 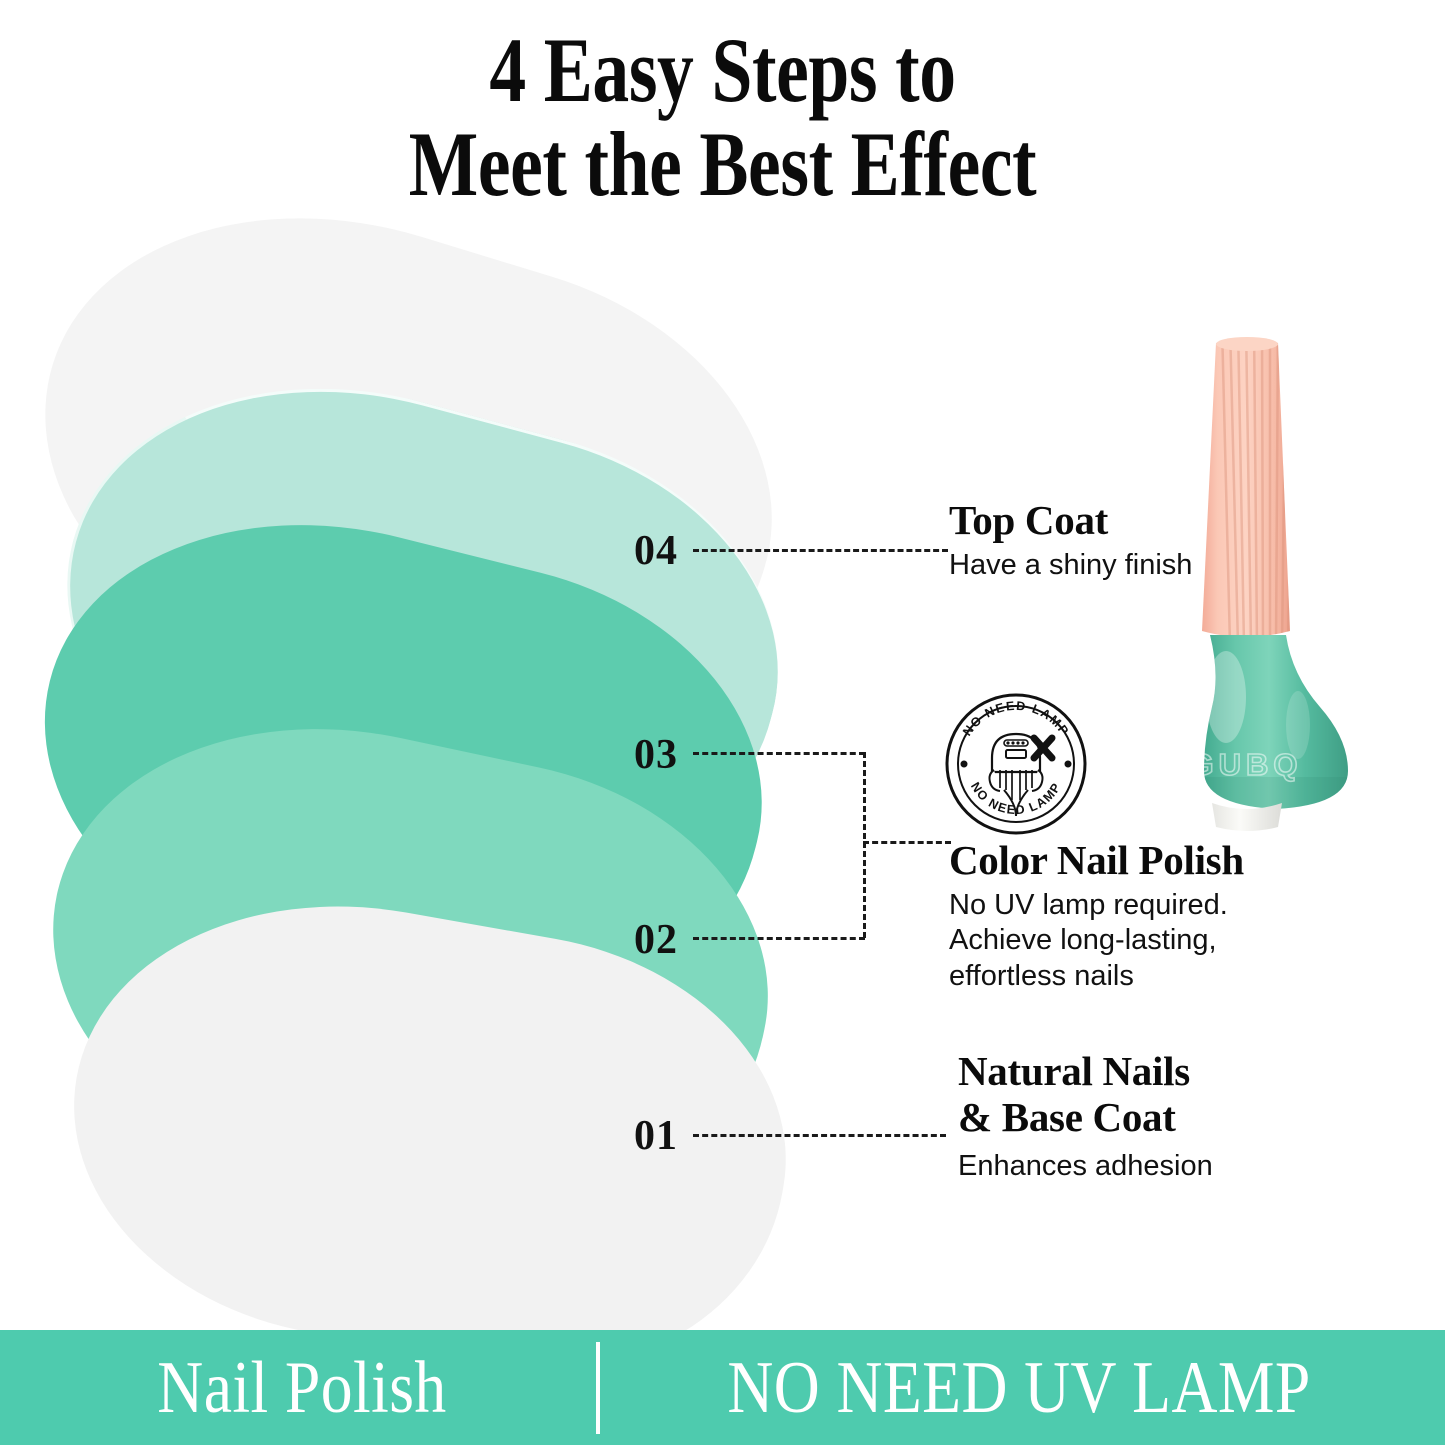 What do you see at coordinates (1074, 1071) in the screenshot?
I see `natural-nails-heading-line-1: Natural Nails` at bounding box center [1074, 1071].